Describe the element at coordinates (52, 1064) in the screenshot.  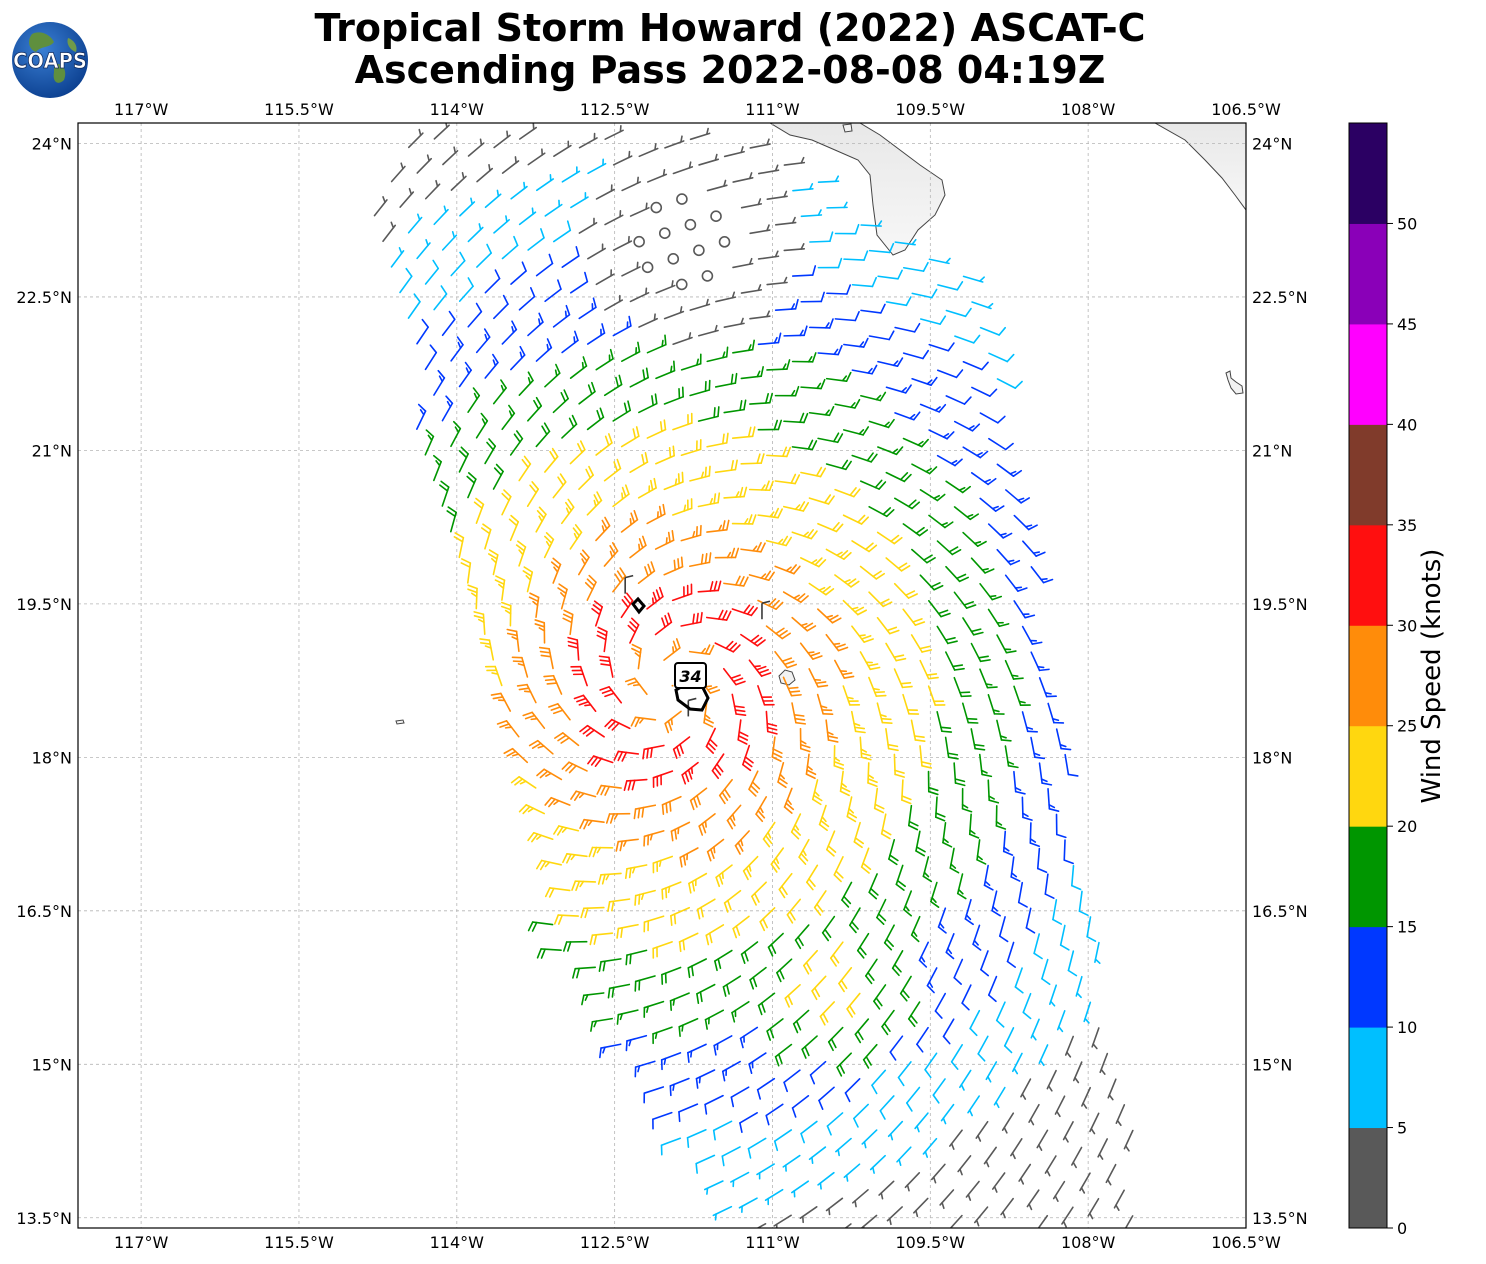
I see `lat-tick-label-left: 15°N` at that location.